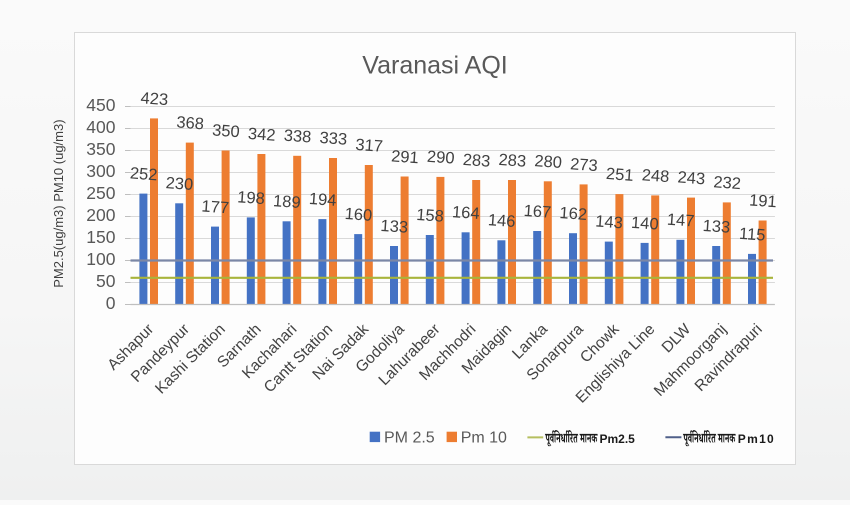 This screenshot has width=850, height=505. Describe the element at coordinates (618, 439) in the screenshot. I see `svg-text: Pm2.5` at that location.